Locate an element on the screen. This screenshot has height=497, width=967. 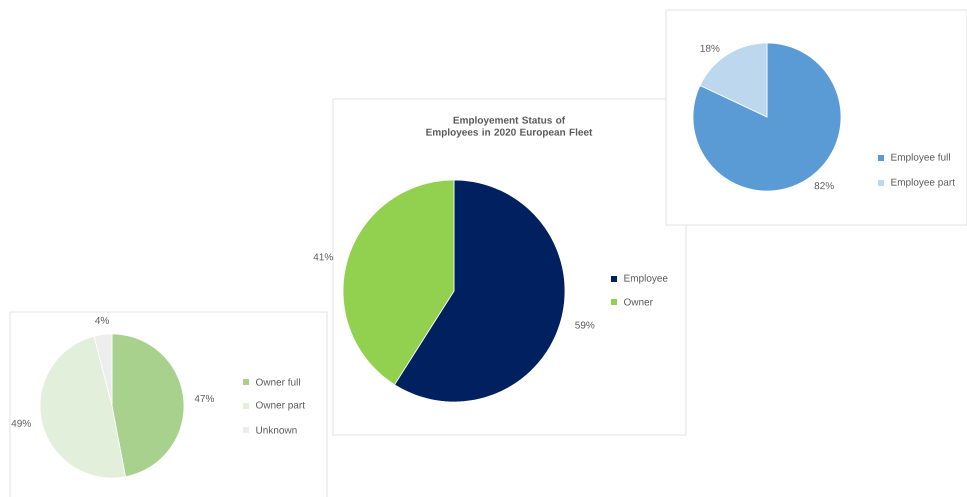
legend-label: Unknown is located at coordinates (276, 430).